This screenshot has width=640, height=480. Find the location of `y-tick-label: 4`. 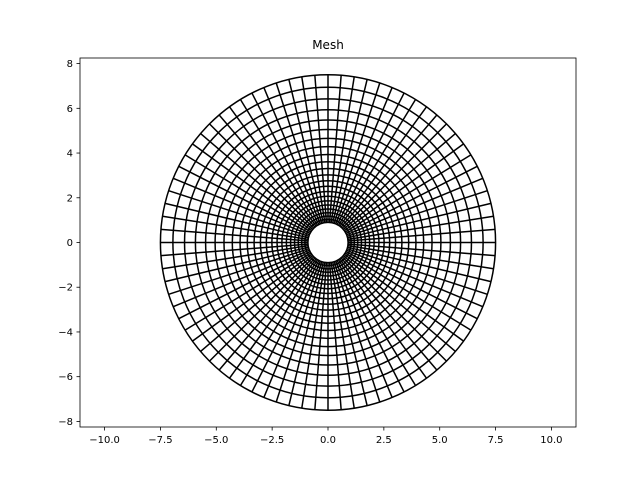

y-tick-label: 4 is located at coordinates (70, 154).